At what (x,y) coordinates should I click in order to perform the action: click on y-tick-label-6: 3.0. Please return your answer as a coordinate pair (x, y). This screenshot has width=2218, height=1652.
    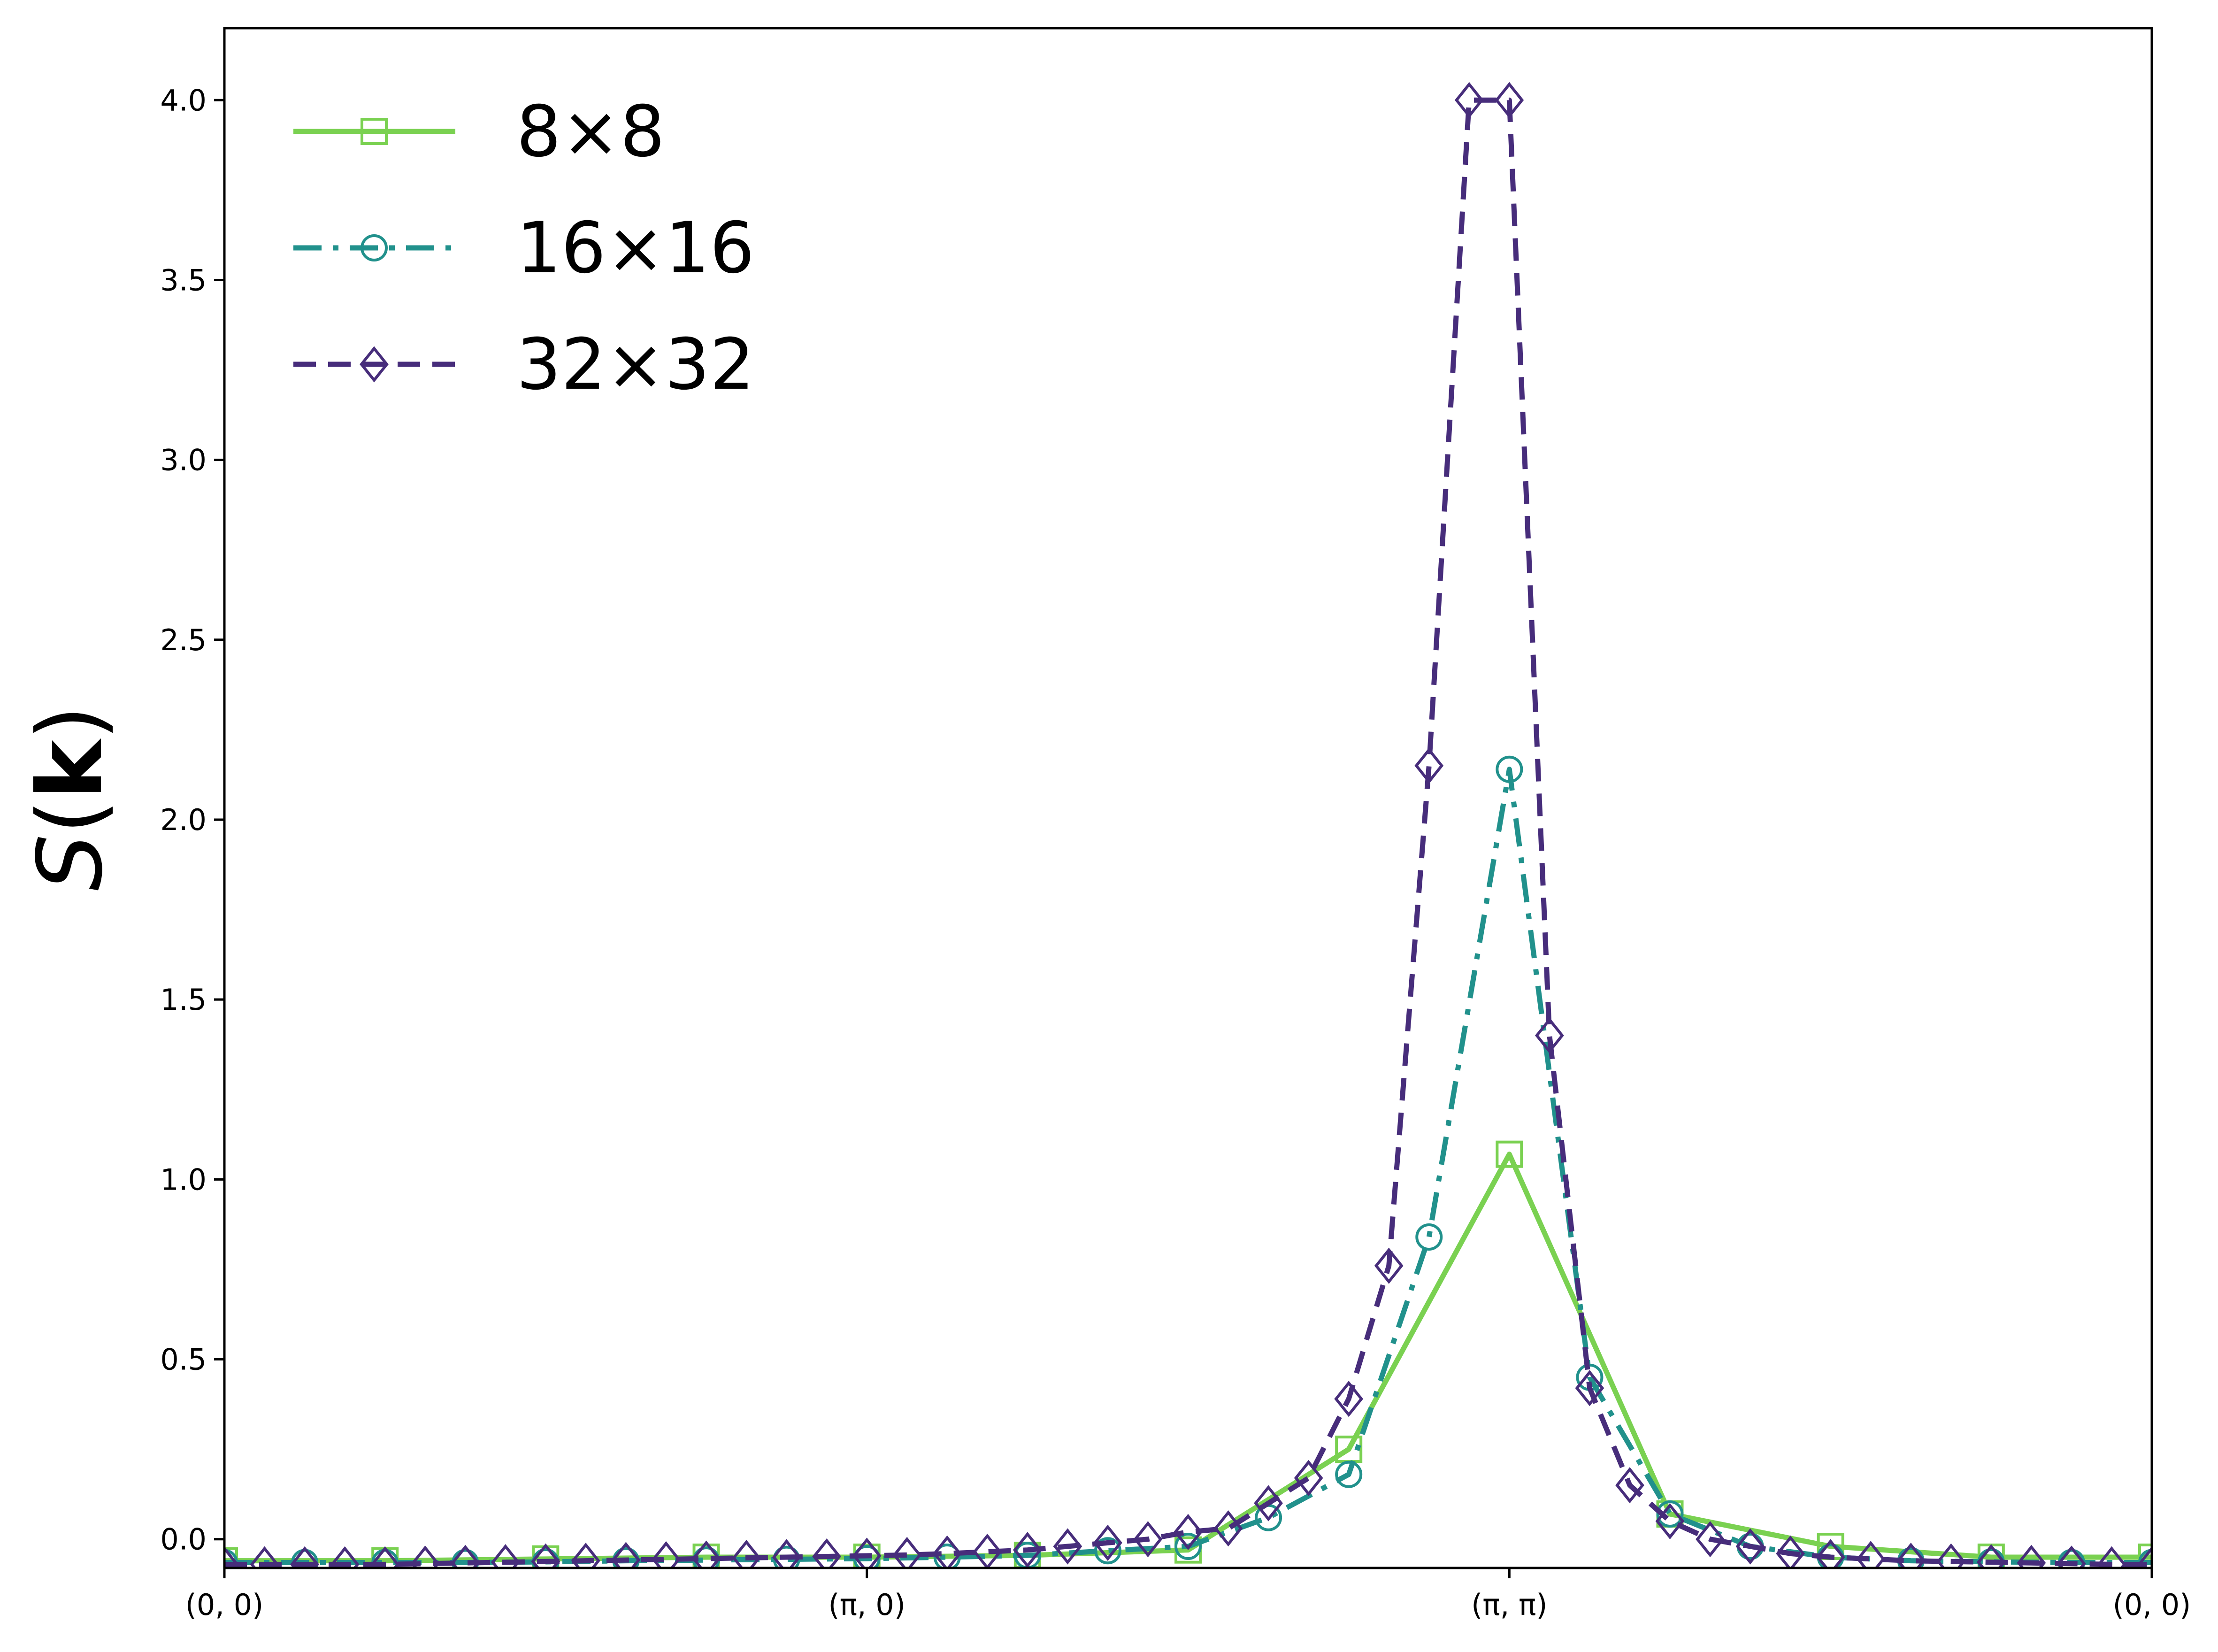
    Looking at the image, I should click on (183, 460).